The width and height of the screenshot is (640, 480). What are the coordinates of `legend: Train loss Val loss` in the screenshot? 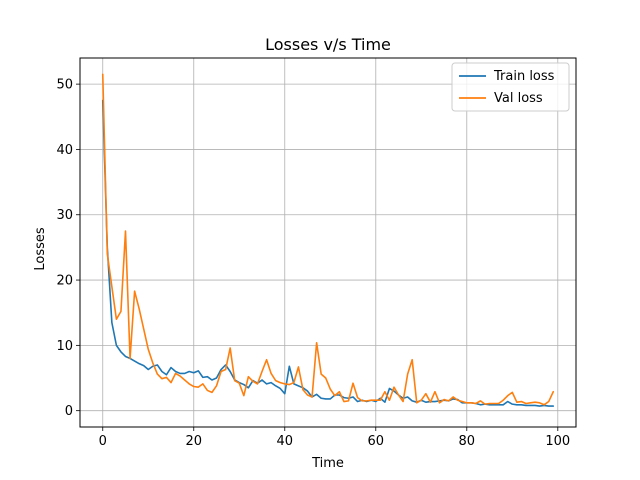 It's located at (510, 87).